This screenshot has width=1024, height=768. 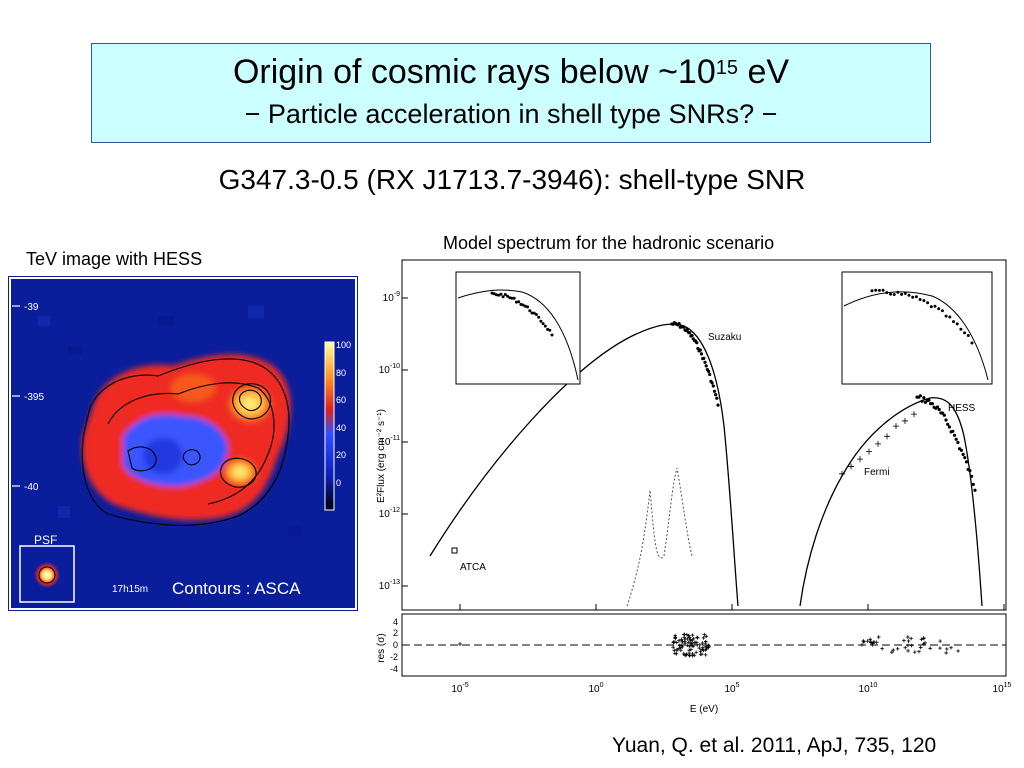 I want to click on suzaku-label: Suzaku, so click(x=724, y=337).